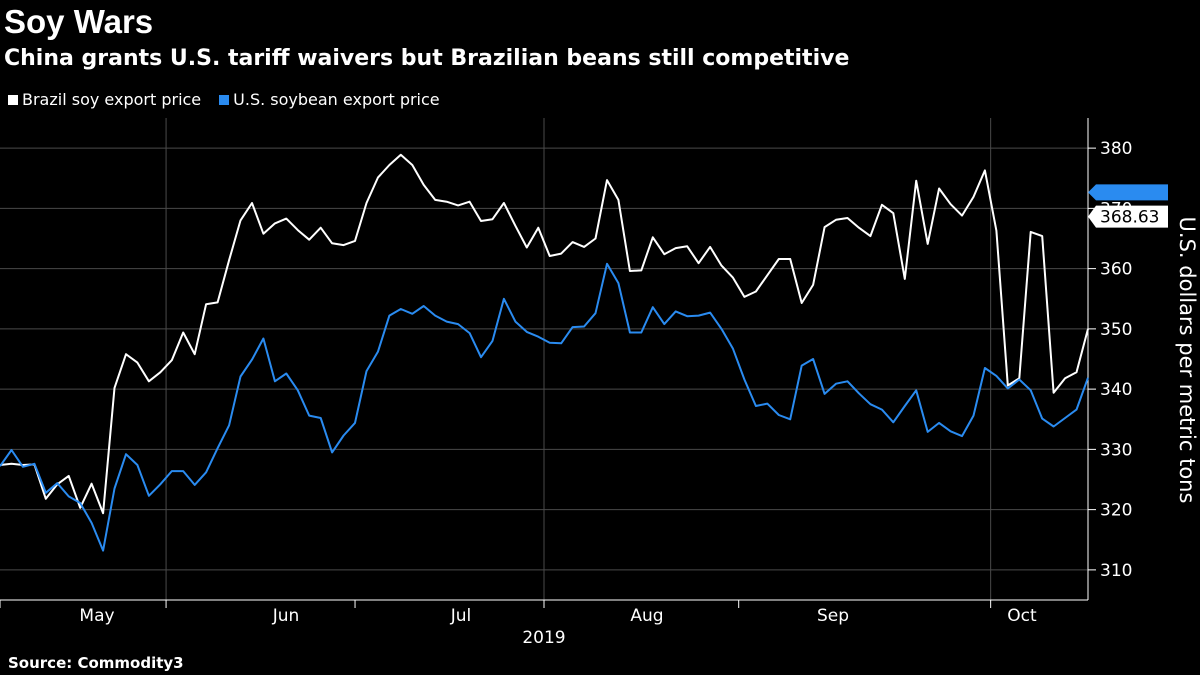 Image resolution: width=1200 pixels, height=675 pixels. Describe the element at coordinates (1116, 149) in the screenshot. I see `y-tick-label: 380` at that location.